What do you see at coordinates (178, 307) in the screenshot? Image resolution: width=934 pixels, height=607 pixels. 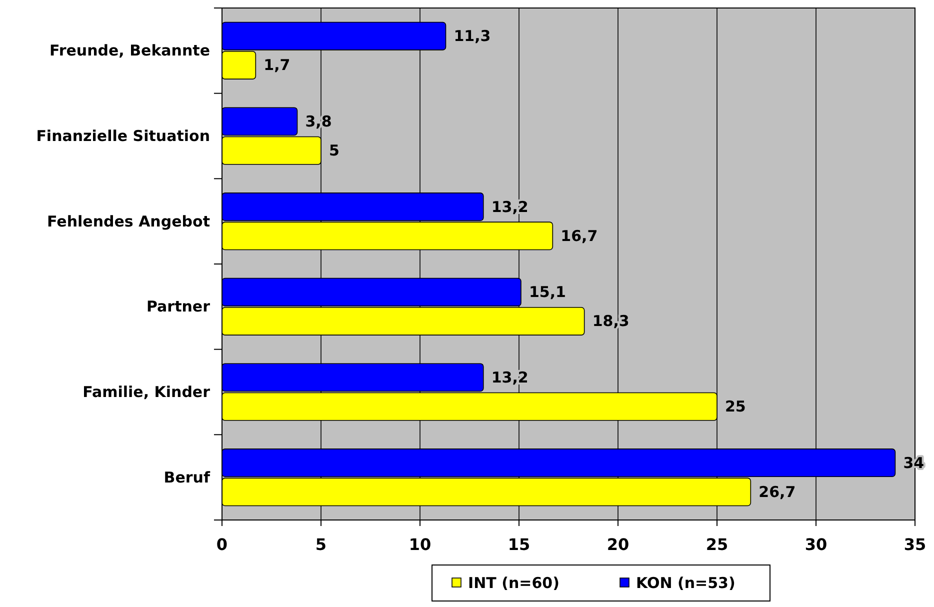 I see `y-tick-label: Partner` at bounding box center [178, 307].